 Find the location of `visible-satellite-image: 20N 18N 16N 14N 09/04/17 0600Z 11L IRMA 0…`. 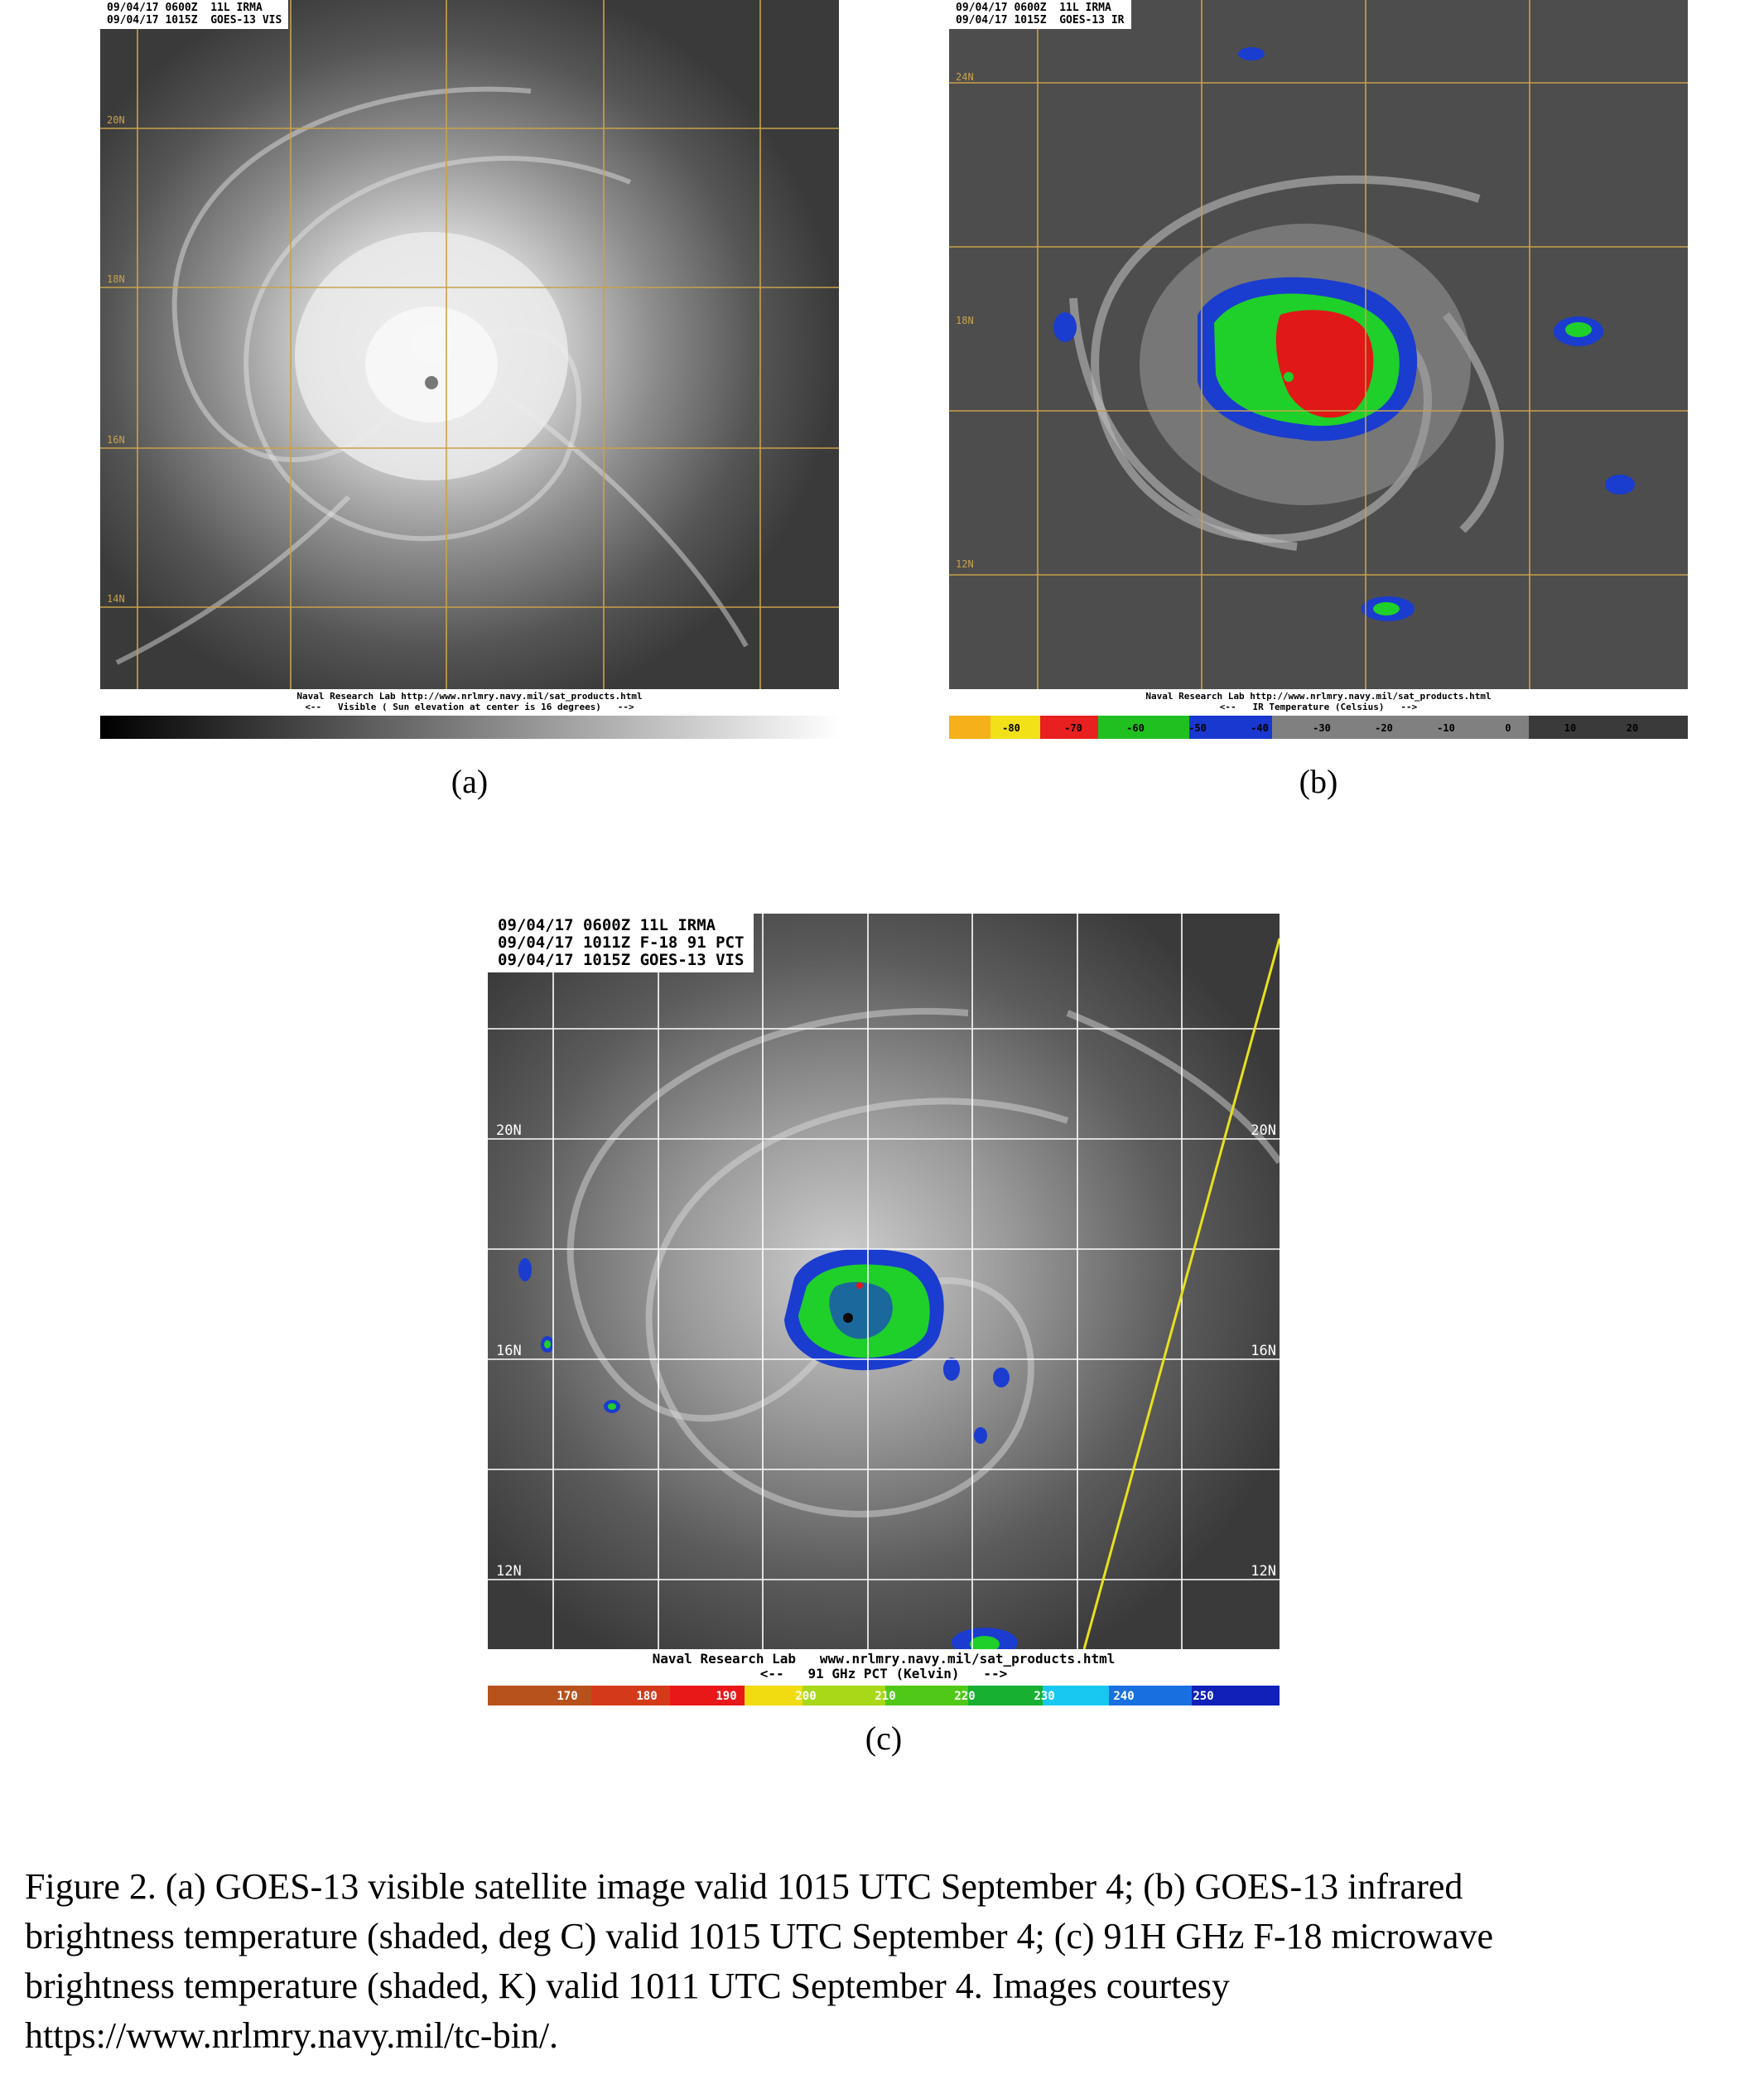

visible-satellite-image: 20N 18N 16N 14N 09/04/17 0600Z 11L IRMA 0… is located at coordinates (469, 344).